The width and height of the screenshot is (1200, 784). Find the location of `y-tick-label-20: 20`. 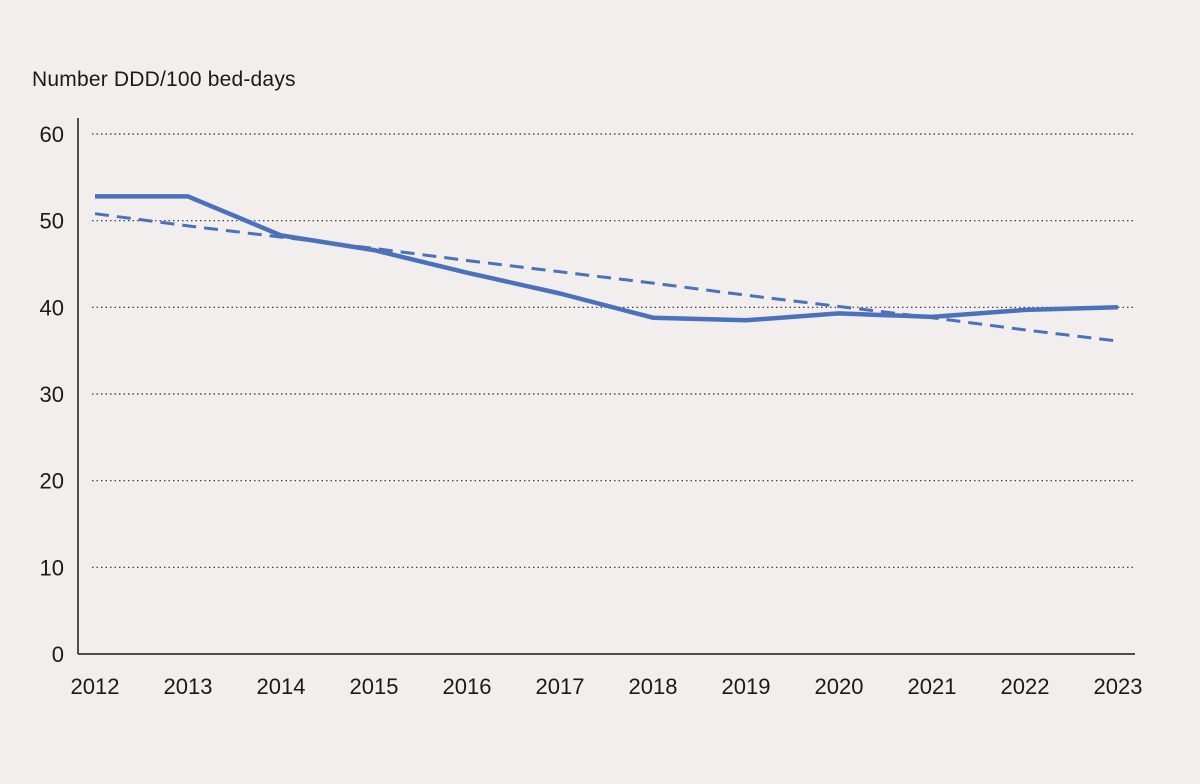

y-tick-label-20: 20 is located at coordinates (52, 481).